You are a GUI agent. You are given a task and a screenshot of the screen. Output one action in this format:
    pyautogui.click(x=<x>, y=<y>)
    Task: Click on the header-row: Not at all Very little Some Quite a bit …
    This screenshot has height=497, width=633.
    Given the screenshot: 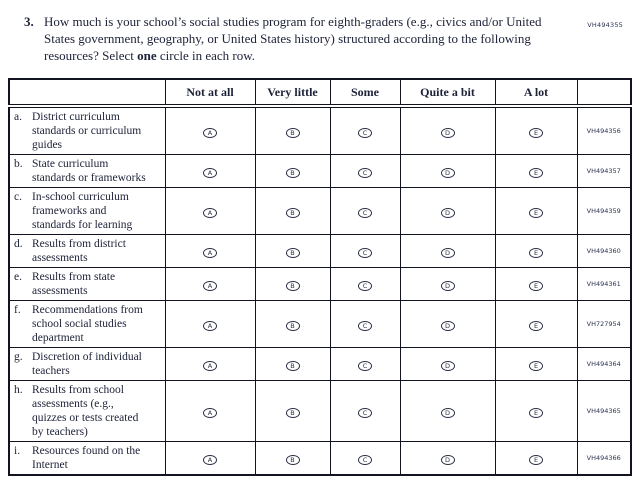 What is the action you would take?
    pyautogui.click(x=320, y=93)
    